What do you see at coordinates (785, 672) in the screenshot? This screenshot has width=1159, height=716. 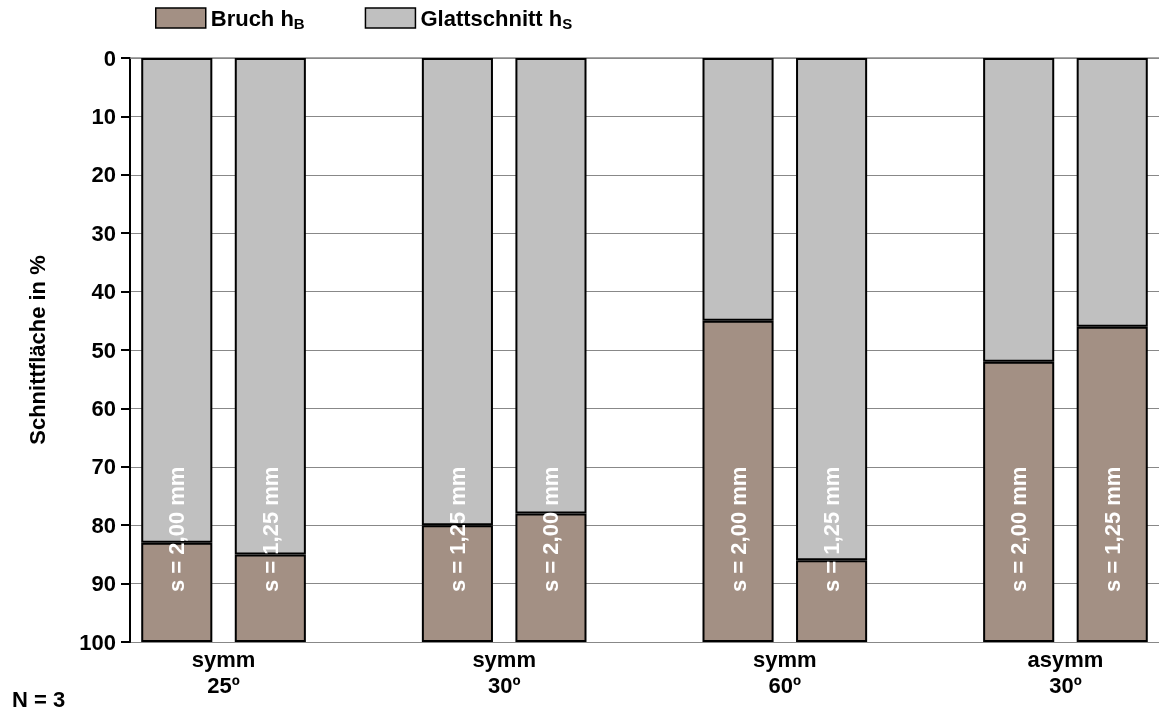 I see `text: symm 60º` at bounding box center [785, 672].